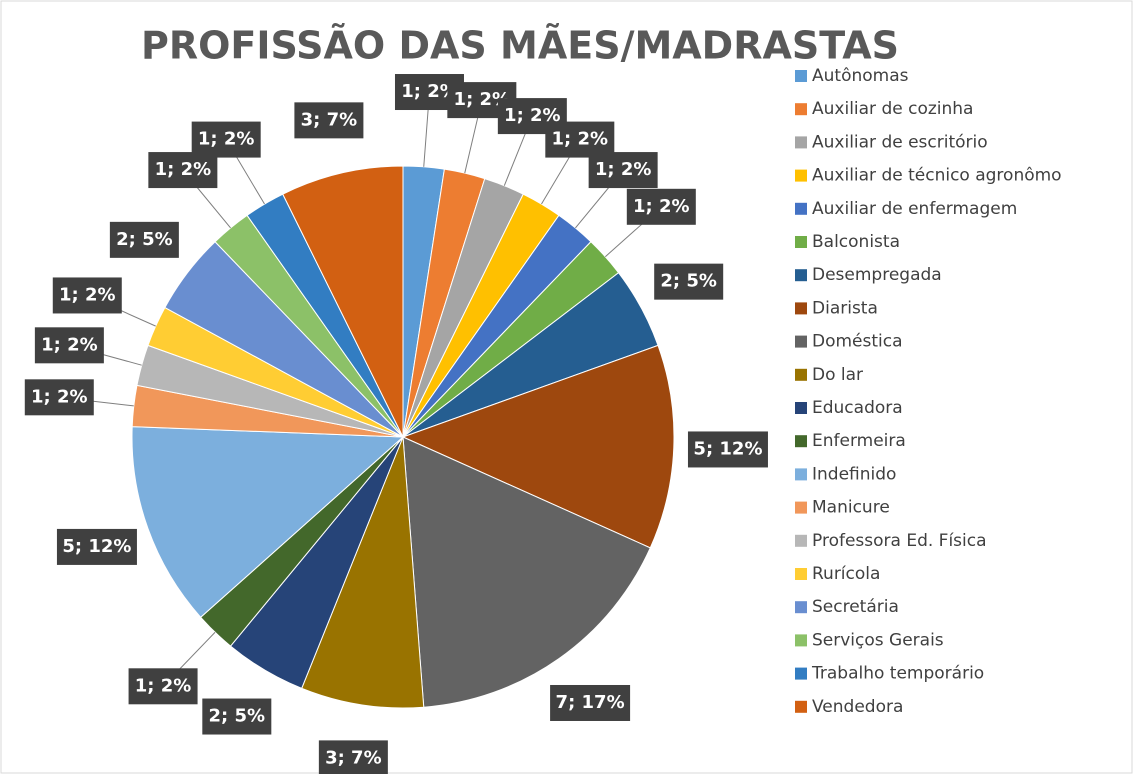  What do you see at coordinates (855, 607) in the screenshot?
I see `legend-label: Secretária` at bounding box center [855, 607].